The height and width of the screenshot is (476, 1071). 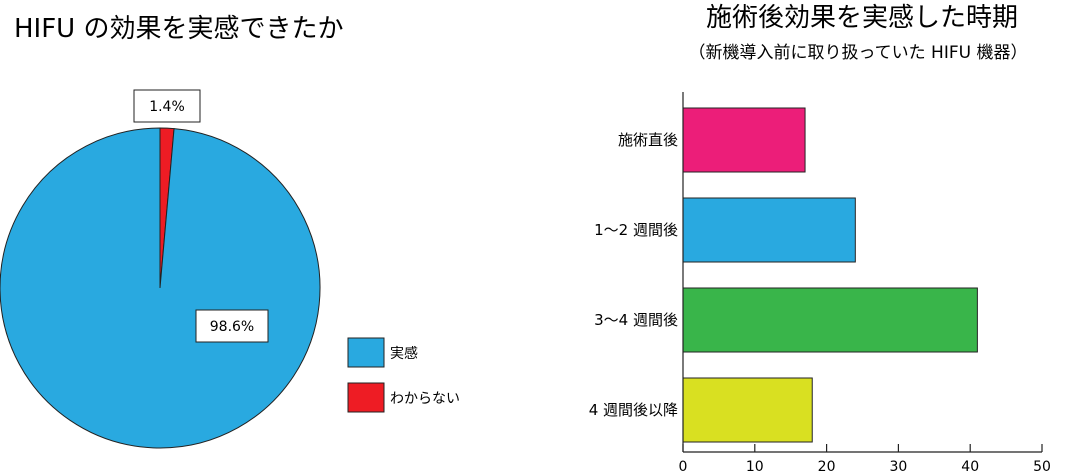 I want to click on bar-3-4-weeks, so click(x=830, y=320).